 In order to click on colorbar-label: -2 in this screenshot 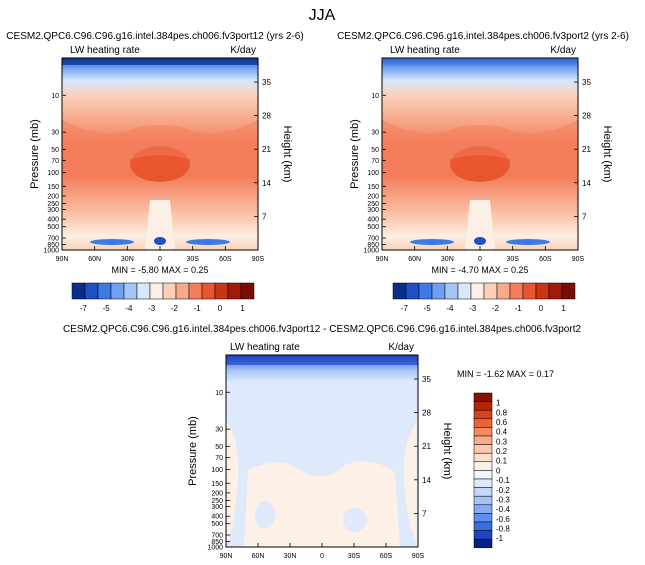, I will do `click(496, 308)`.